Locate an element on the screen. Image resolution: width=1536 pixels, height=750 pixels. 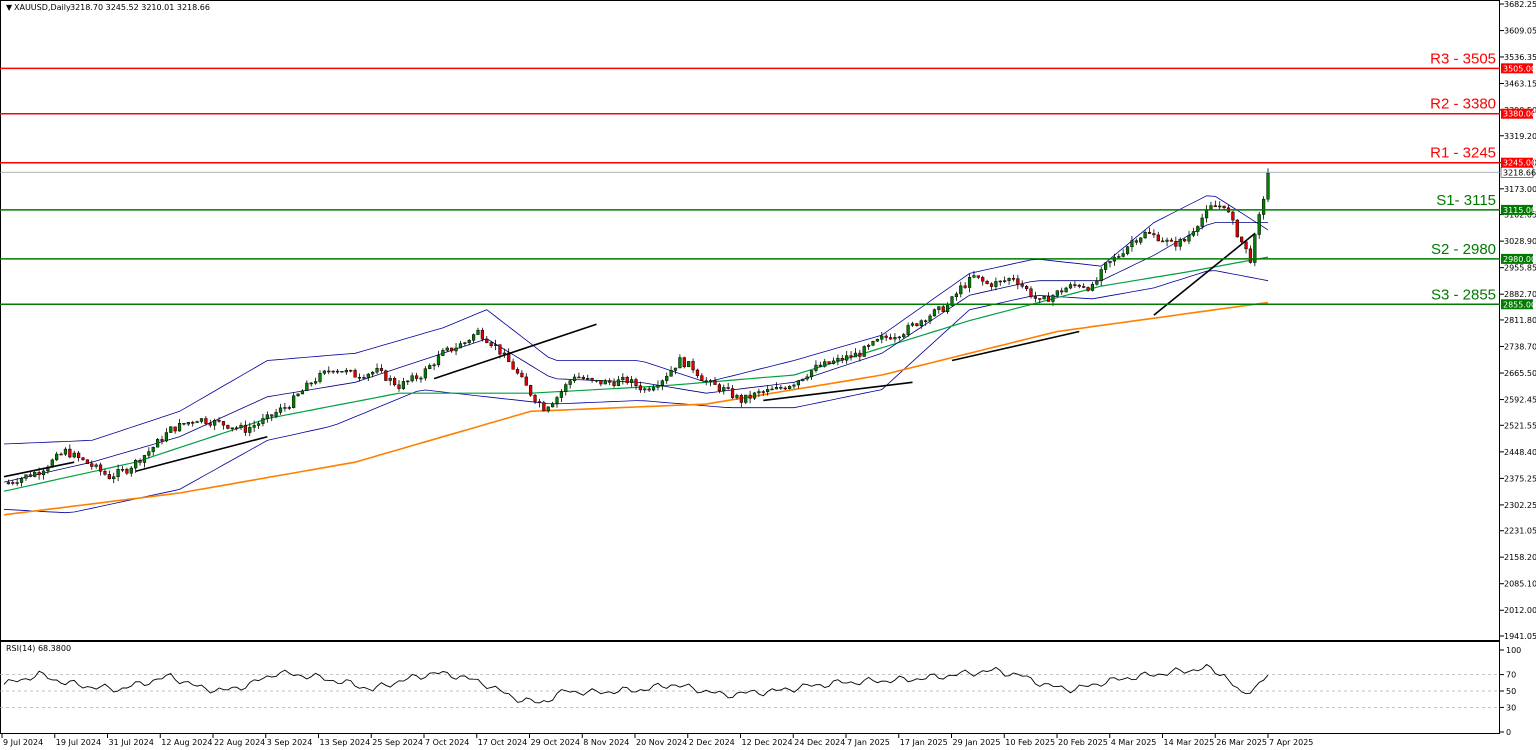
price-tick-label: 2882.70 is located at coordinates (1520, 294).